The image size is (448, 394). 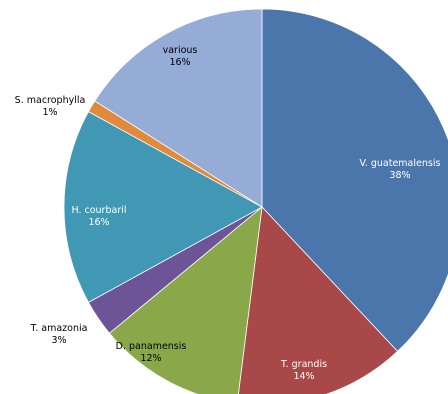 What do you see at coordinates (151, 346) in the screenshot?
I see `slice-label-d-panamensis: D. panamensis` at bounding box center [151, 346].